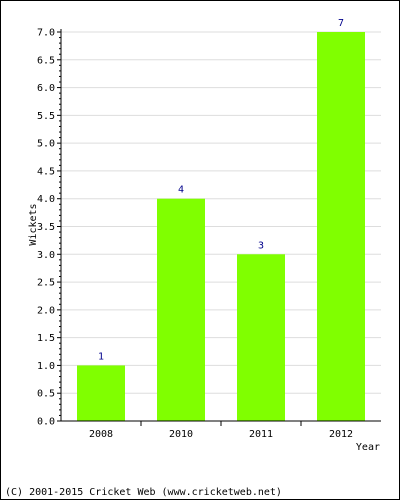 The image size is (400, 501). I want to click on y-tick-label-3: 1.5, so click(46, 338).